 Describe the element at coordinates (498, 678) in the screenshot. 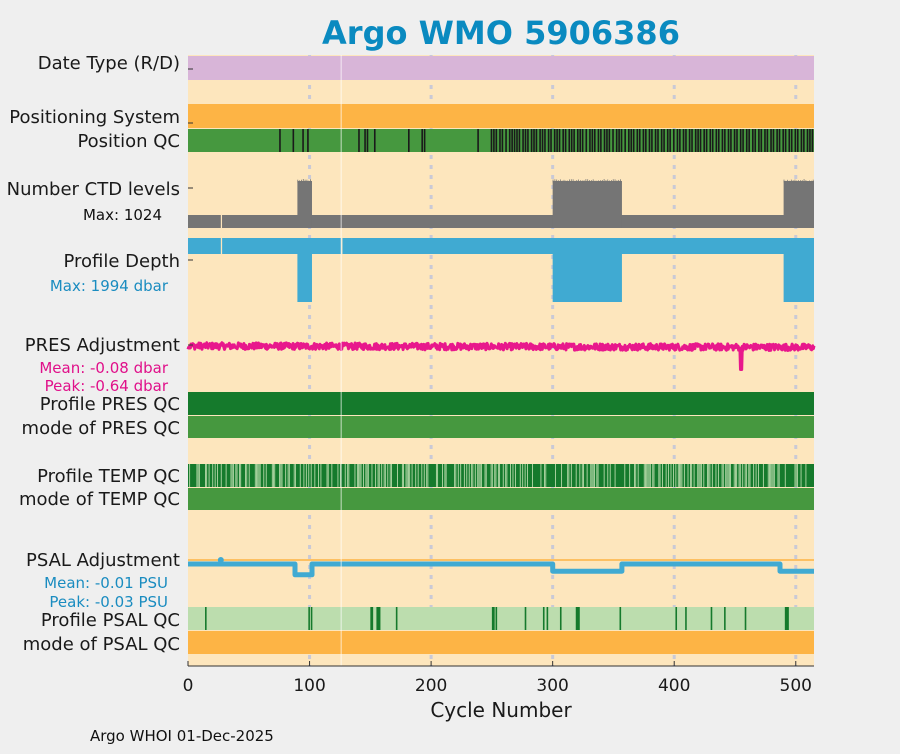

I see `x-axis-ticks: 0 100 200 300 400 500` at that location.